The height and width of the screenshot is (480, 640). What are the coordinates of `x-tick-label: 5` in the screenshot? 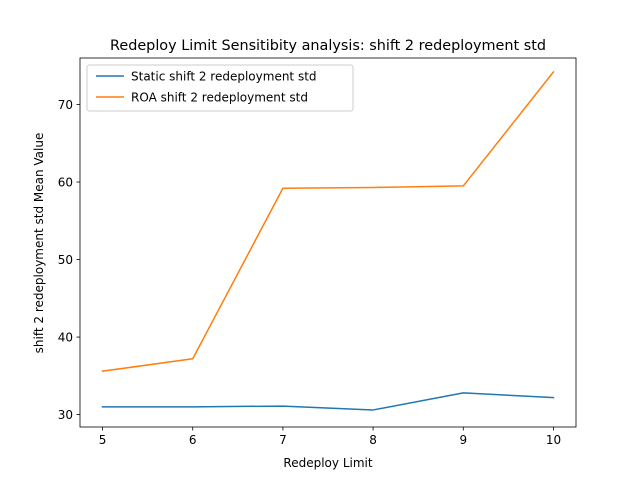 It's located at (103, 440).